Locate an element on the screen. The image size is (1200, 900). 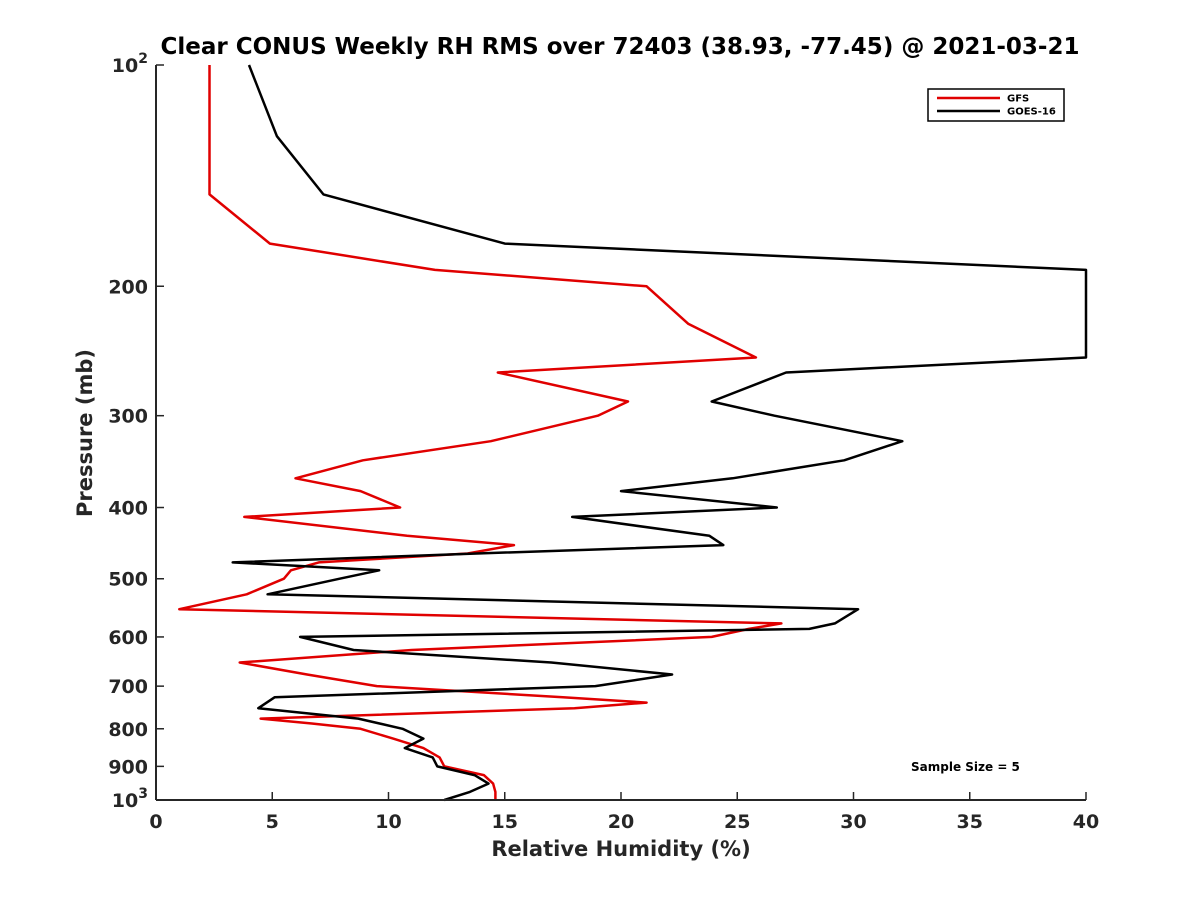
y-tick-label: 600 is located at coordinates (128, 638).